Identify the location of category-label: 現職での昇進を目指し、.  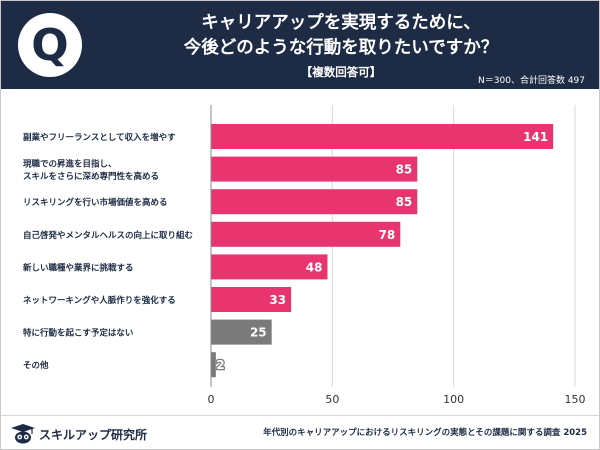
(70, 163).